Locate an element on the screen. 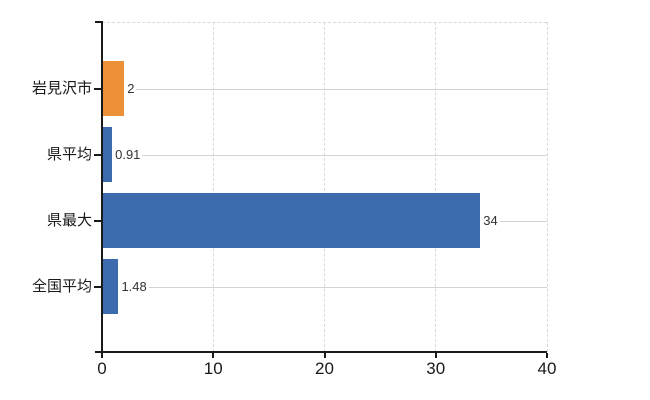 The height and width of the screenshot is (400, 650). x-tick-label: 40 is located at coordinates (547, 368).